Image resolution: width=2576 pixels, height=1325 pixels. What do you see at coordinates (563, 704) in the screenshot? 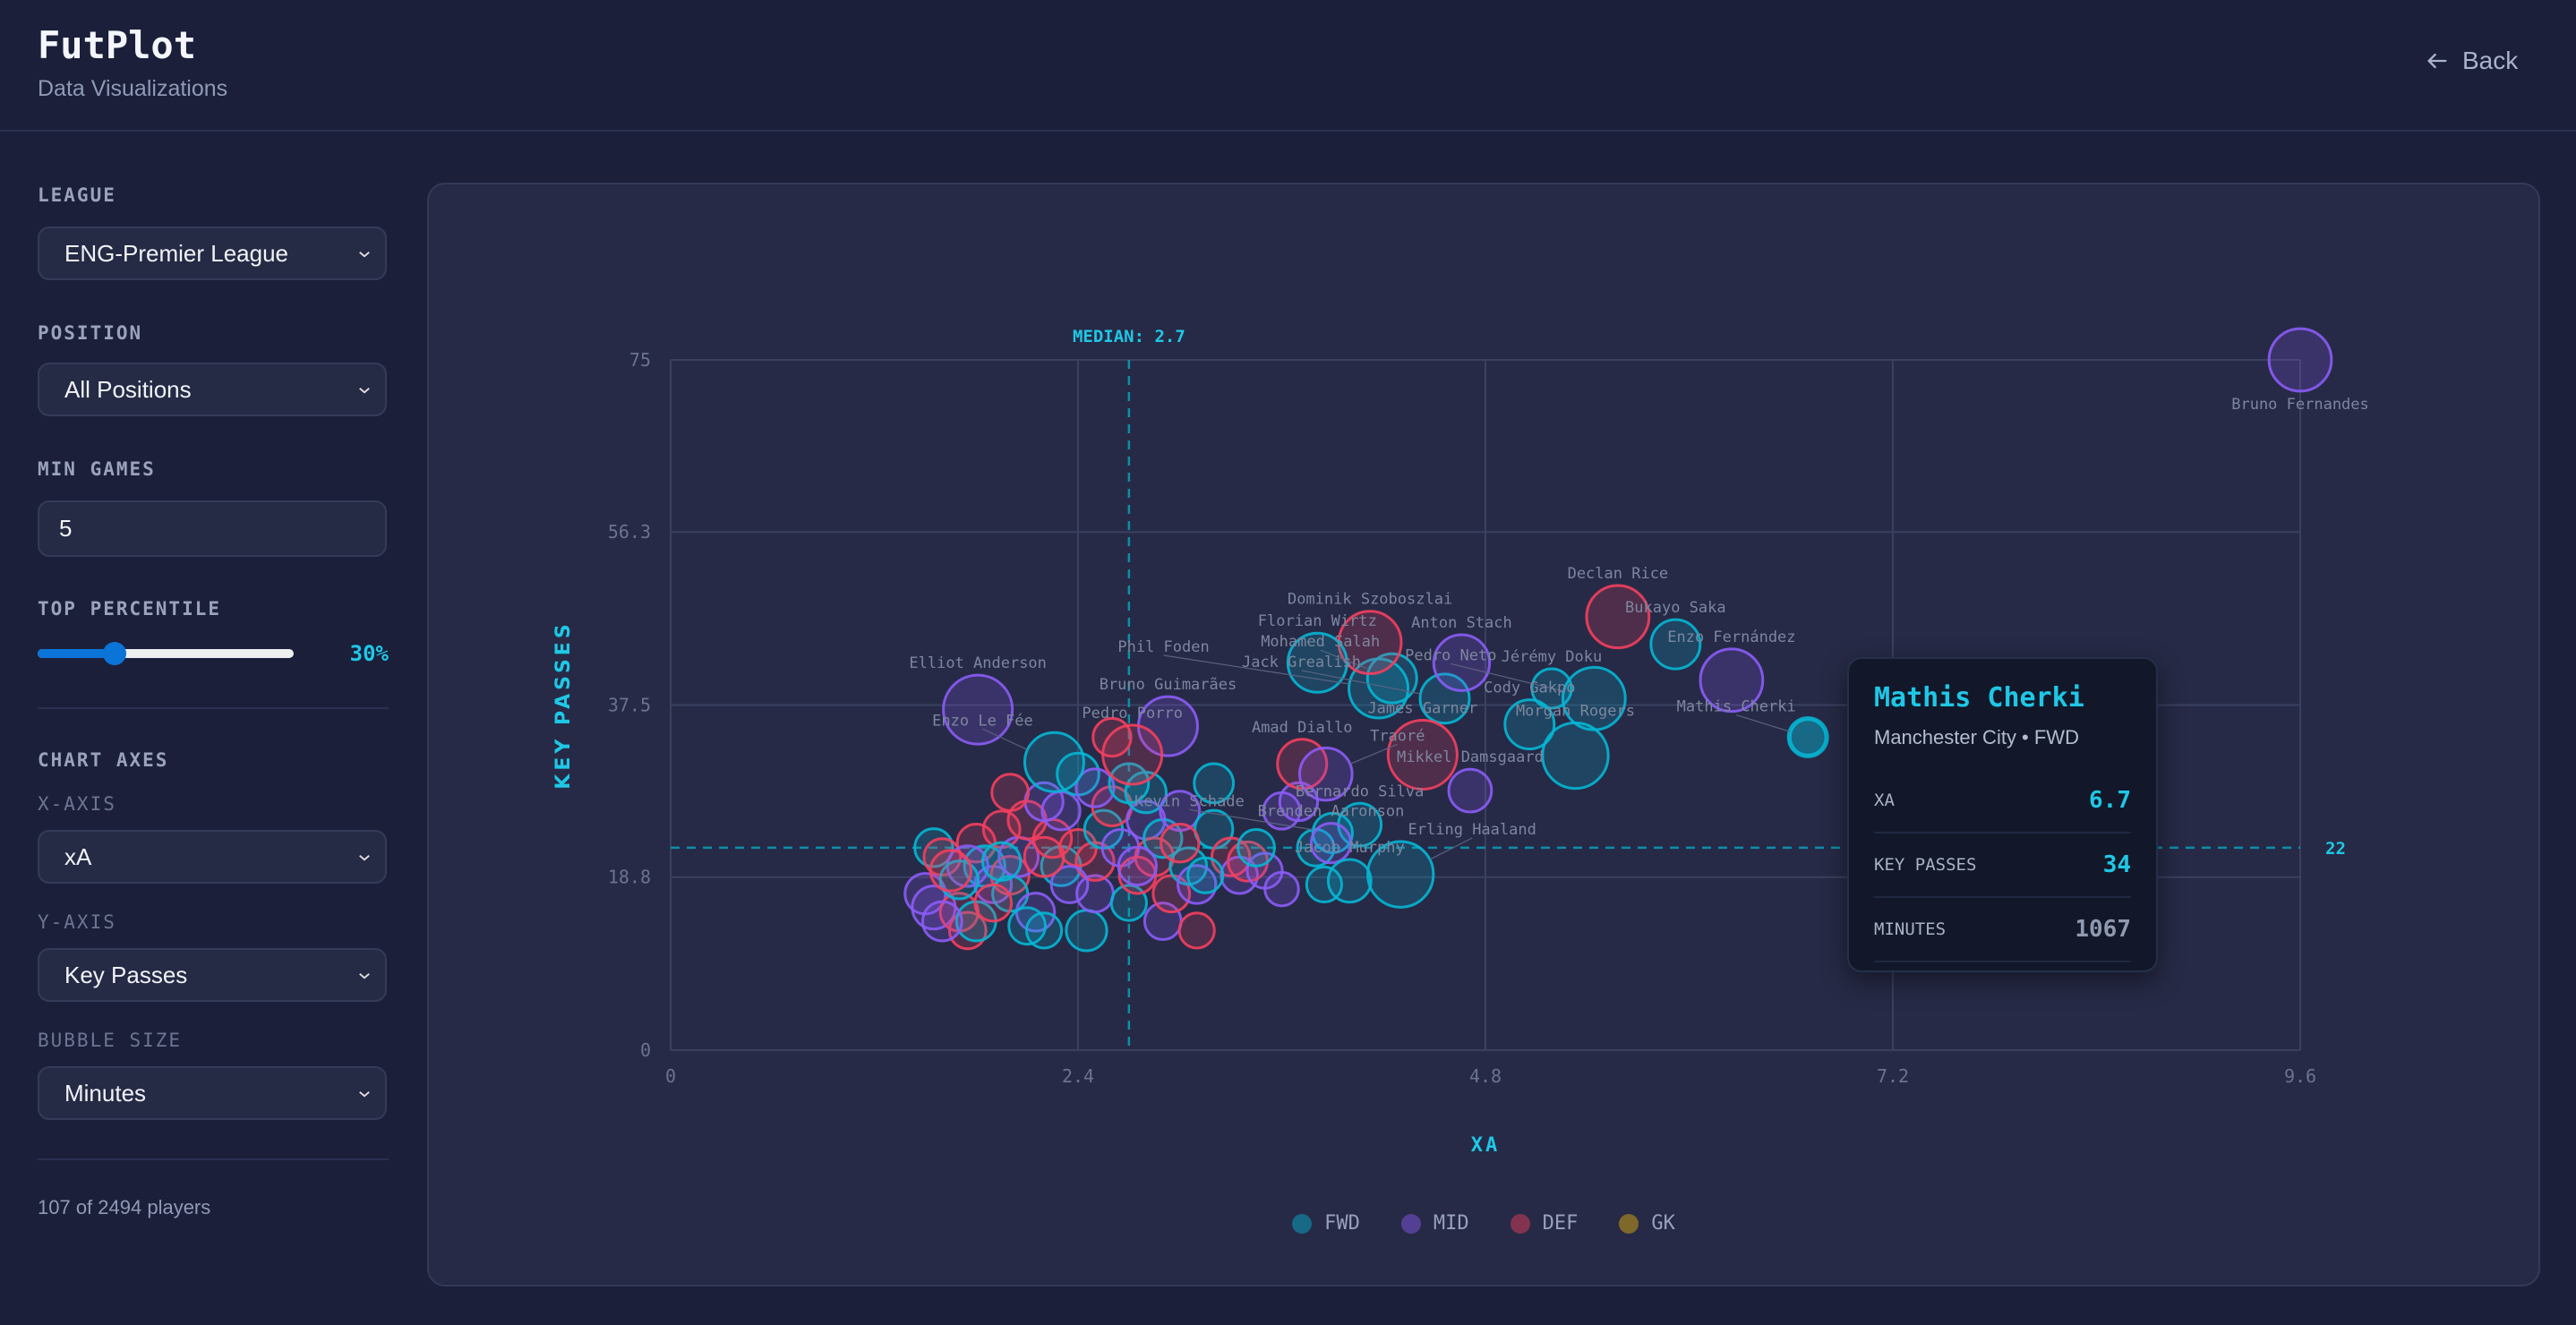
I see `y-axis-title: KEY PASSES` at bounding box center [563, 704].